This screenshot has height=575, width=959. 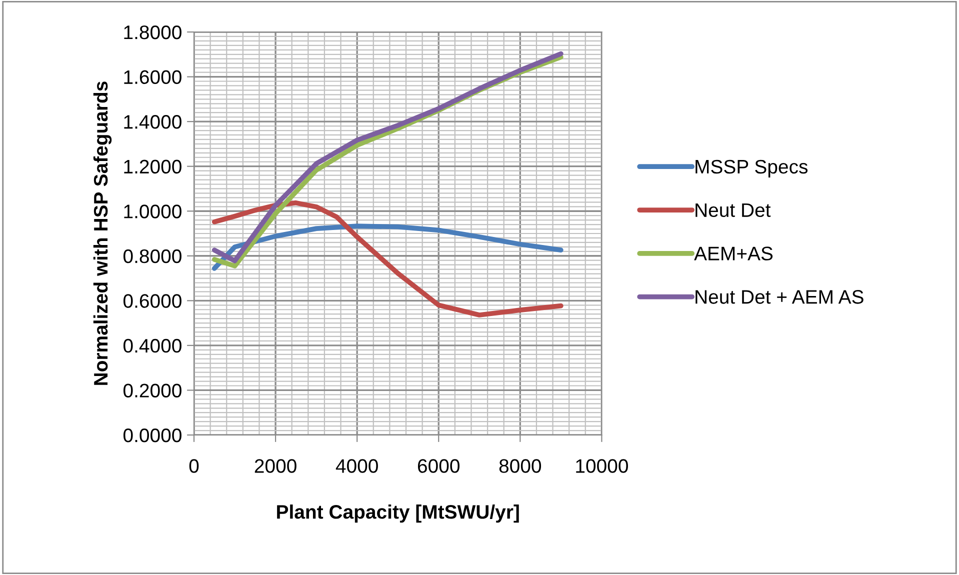 I want to click on y-tick-label: 0.0000, so click(x=152, y=435).